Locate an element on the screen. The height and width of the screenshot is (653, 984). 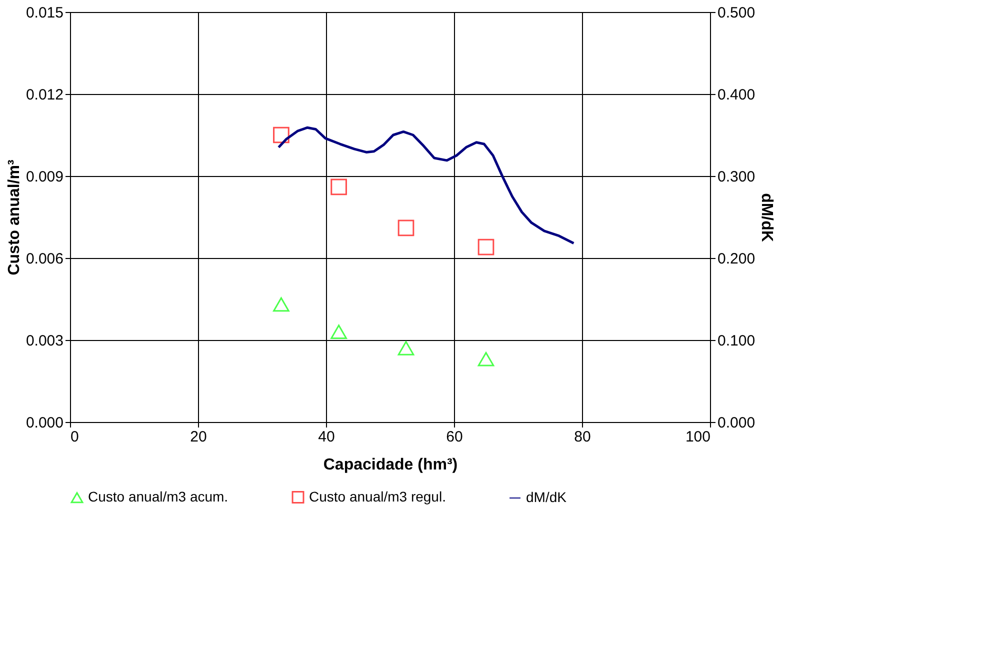
x-tick-label: 0 is located at coordinates (74, 437).